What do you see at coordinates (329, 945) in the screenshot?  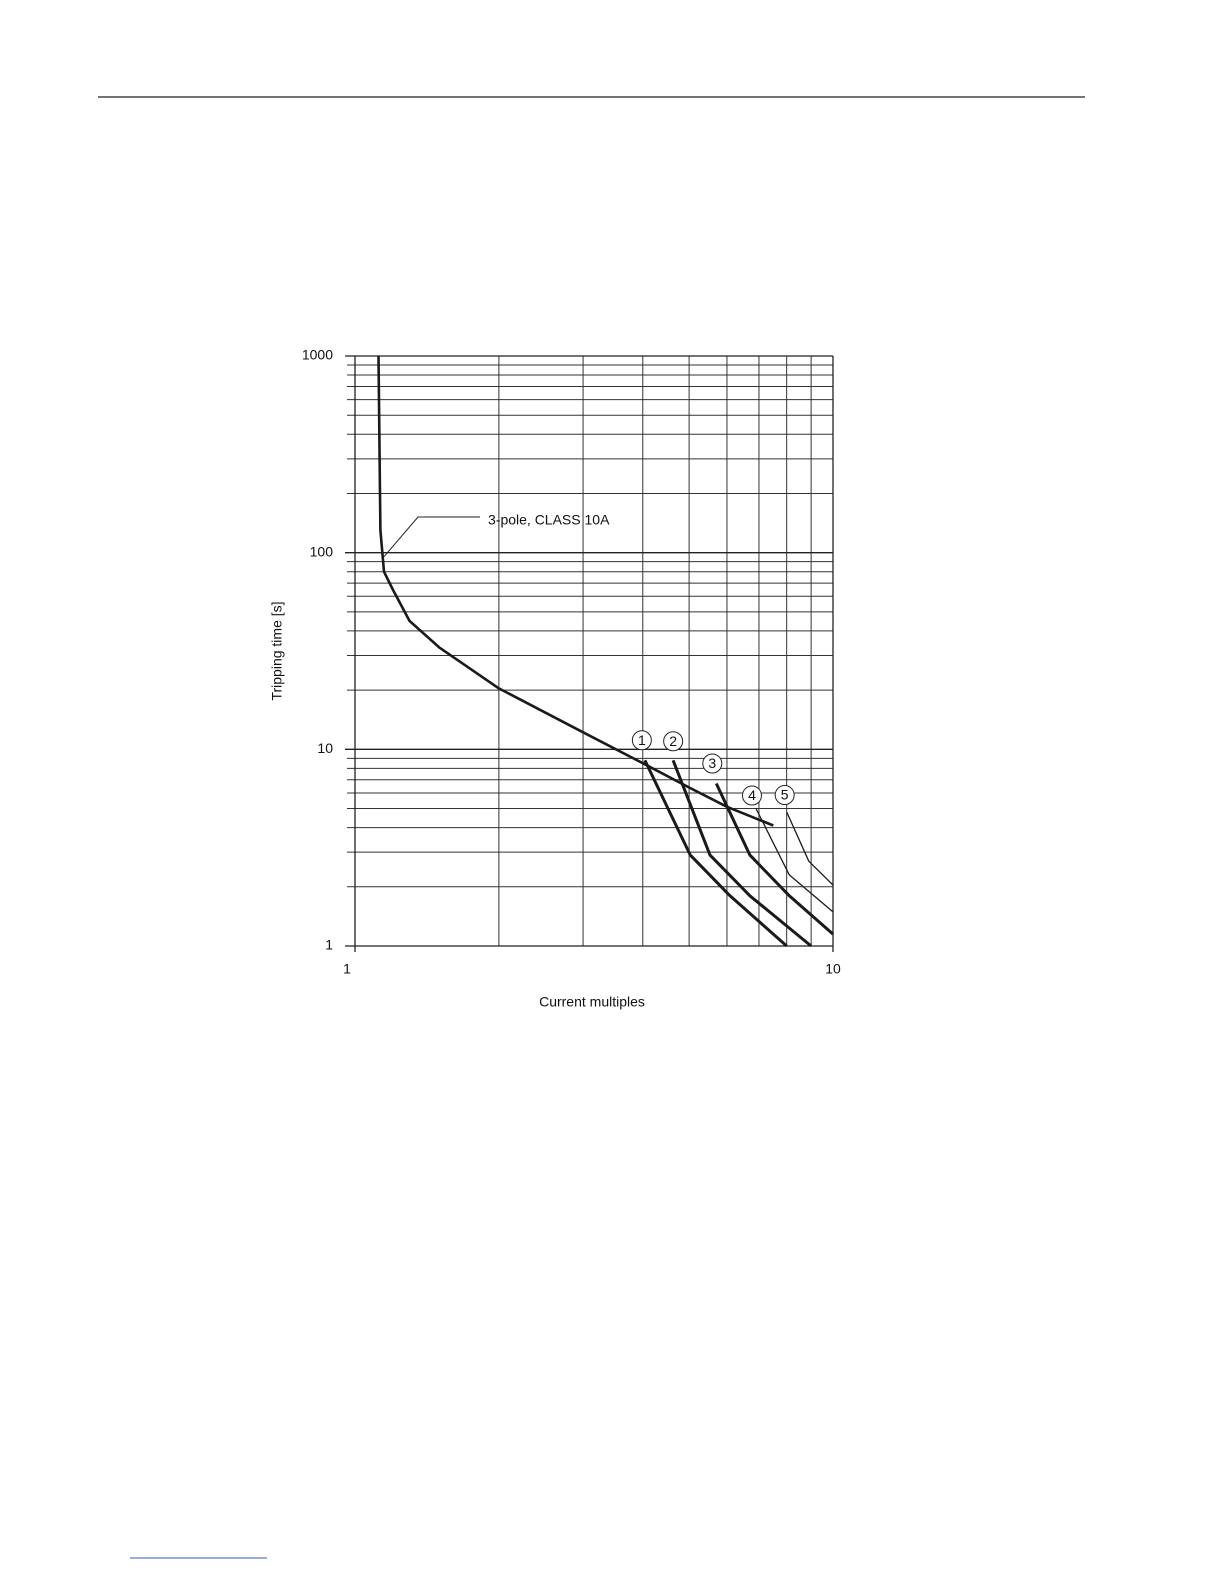 I see `y-tick-label: 1` at bounding box center [329, 945].